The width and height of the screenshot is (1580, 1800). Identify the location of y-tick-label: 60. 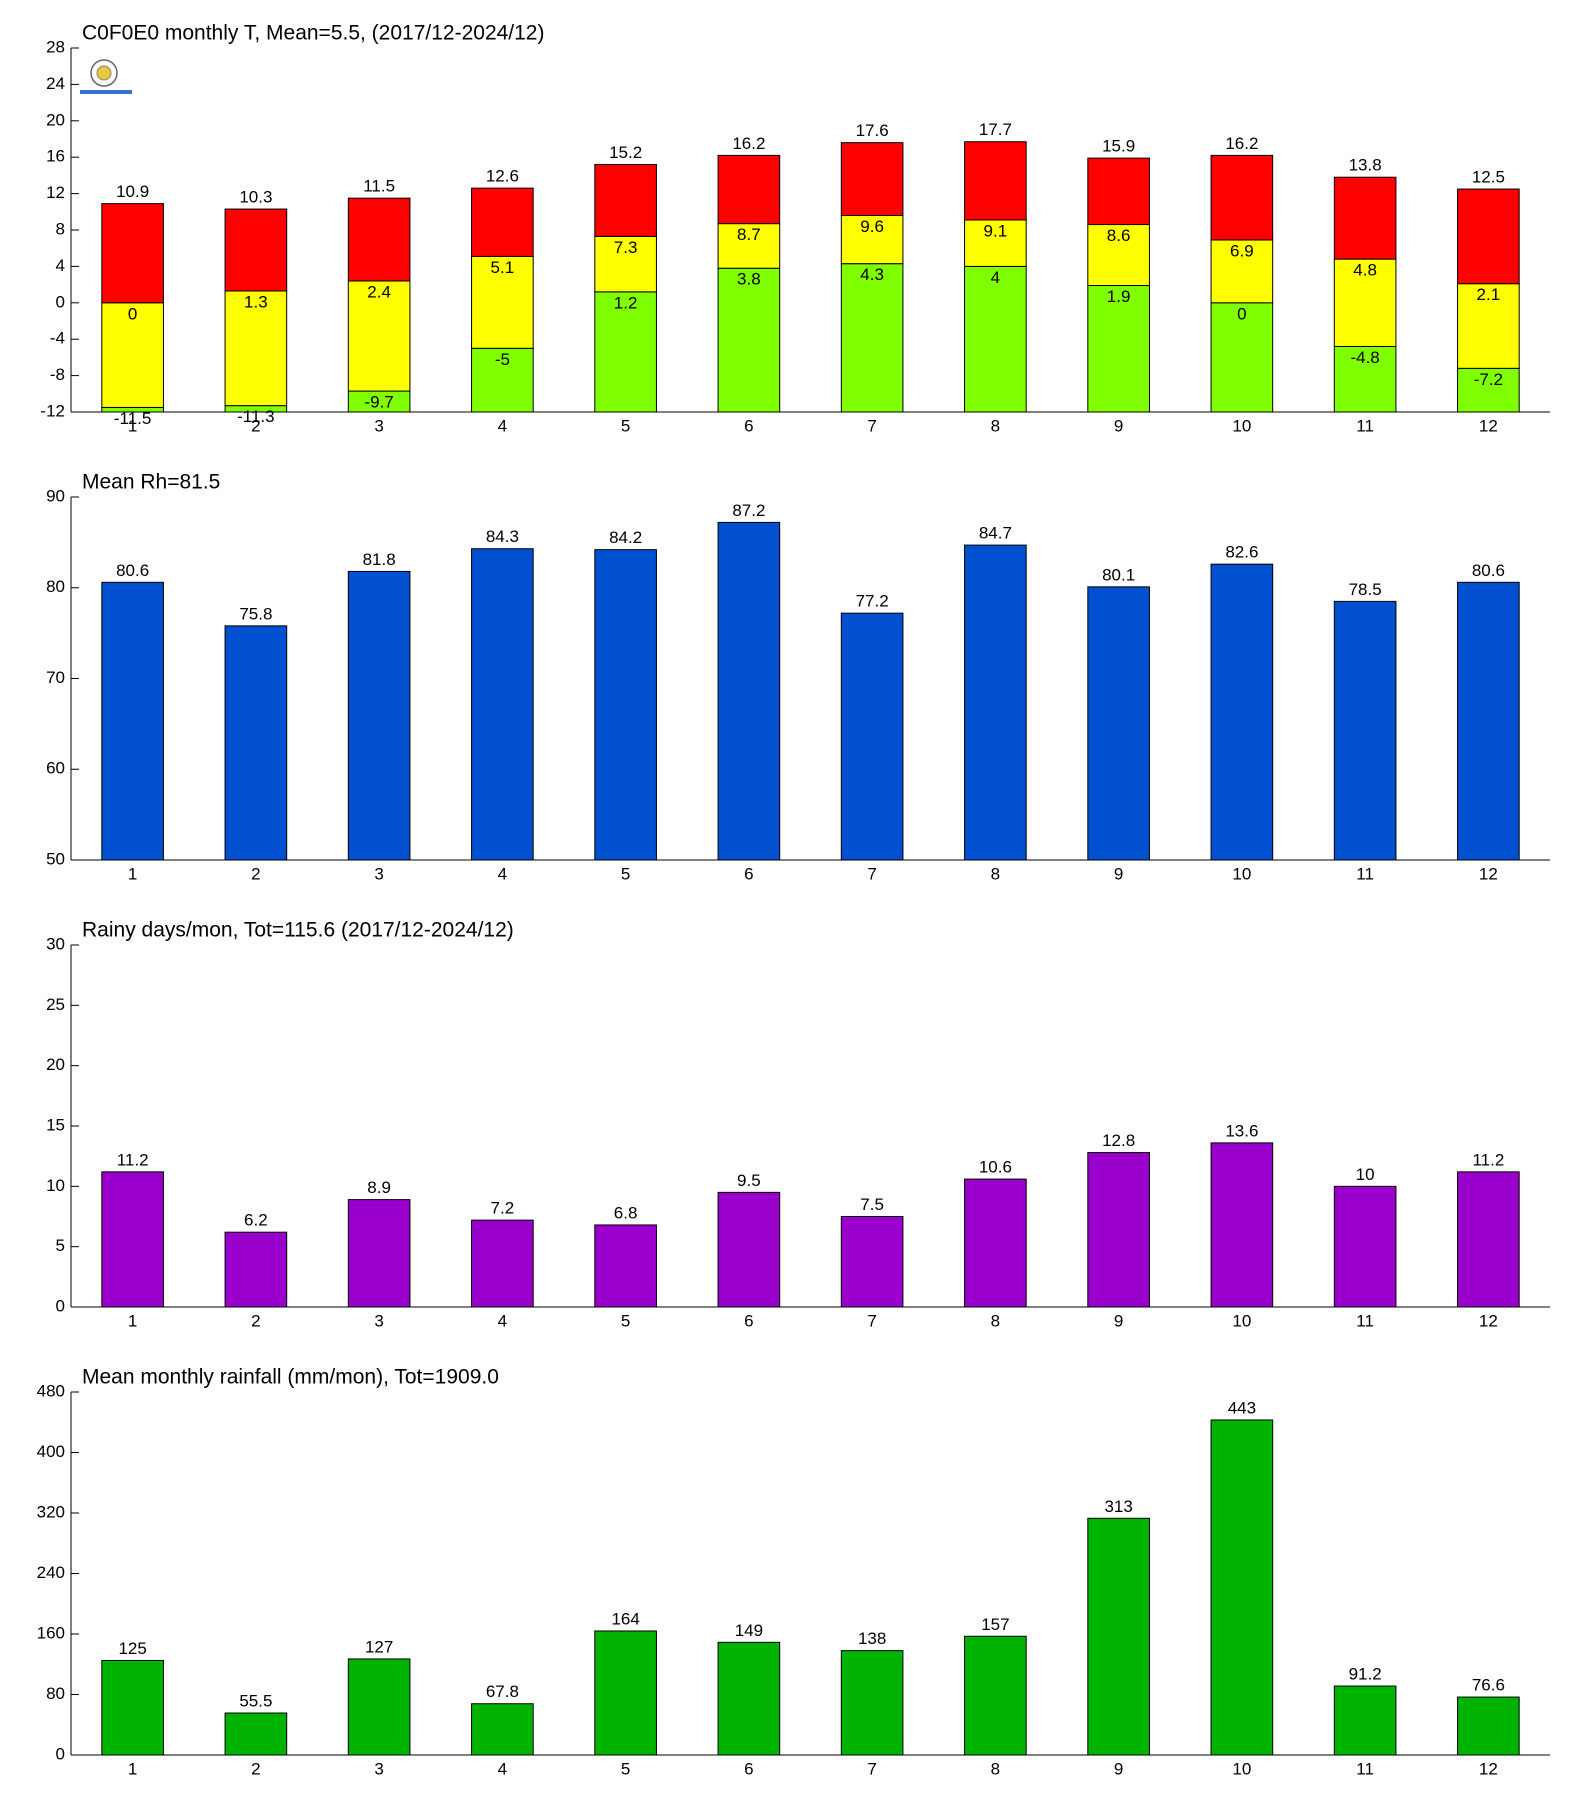
(55, 768).